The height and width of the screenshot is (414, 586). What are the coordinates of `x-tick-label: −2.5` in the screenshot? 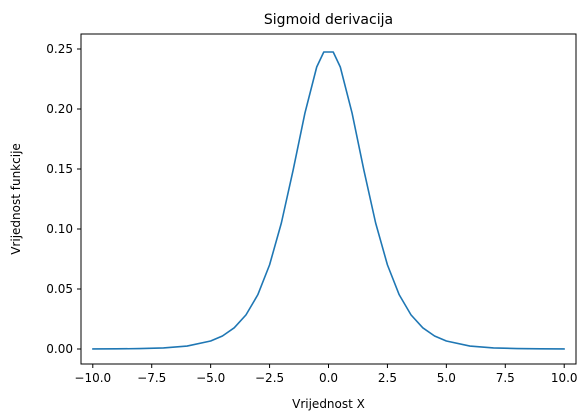 It's located at (269, 378).